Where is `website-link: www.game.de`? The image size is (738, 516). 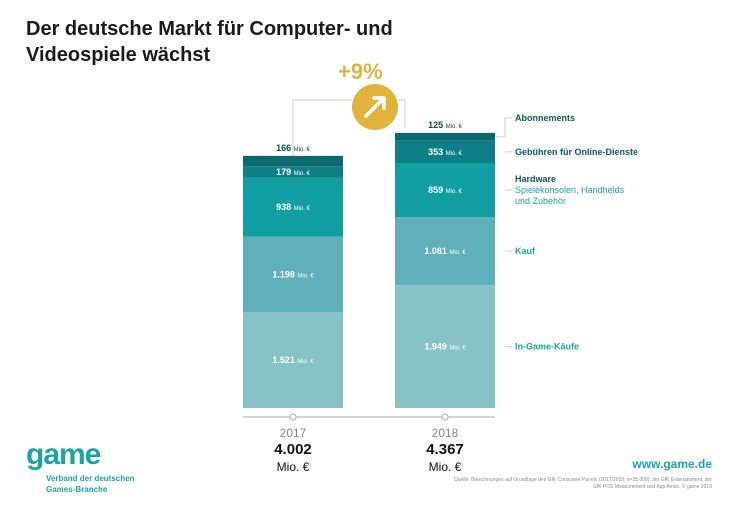
website-link: www.game.de is located at coordinates (672, 464).